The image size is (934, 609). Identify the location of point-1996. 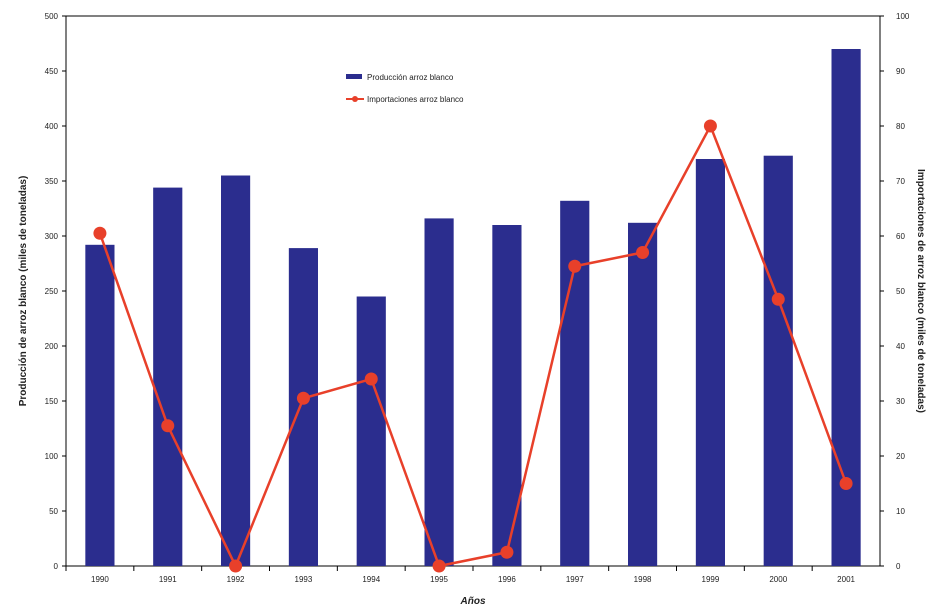
(507, 552).